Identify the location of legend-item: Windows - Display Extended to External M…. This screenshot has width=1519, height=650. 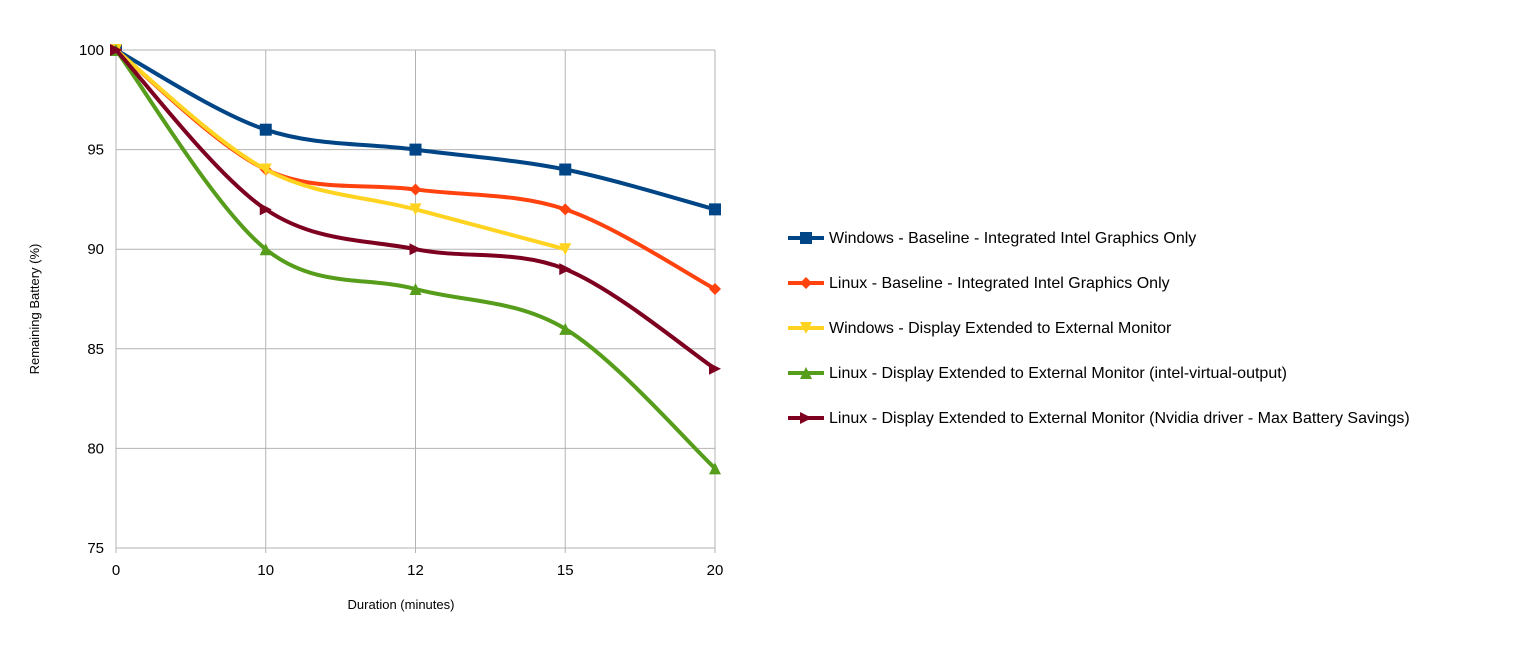
(980, 328).